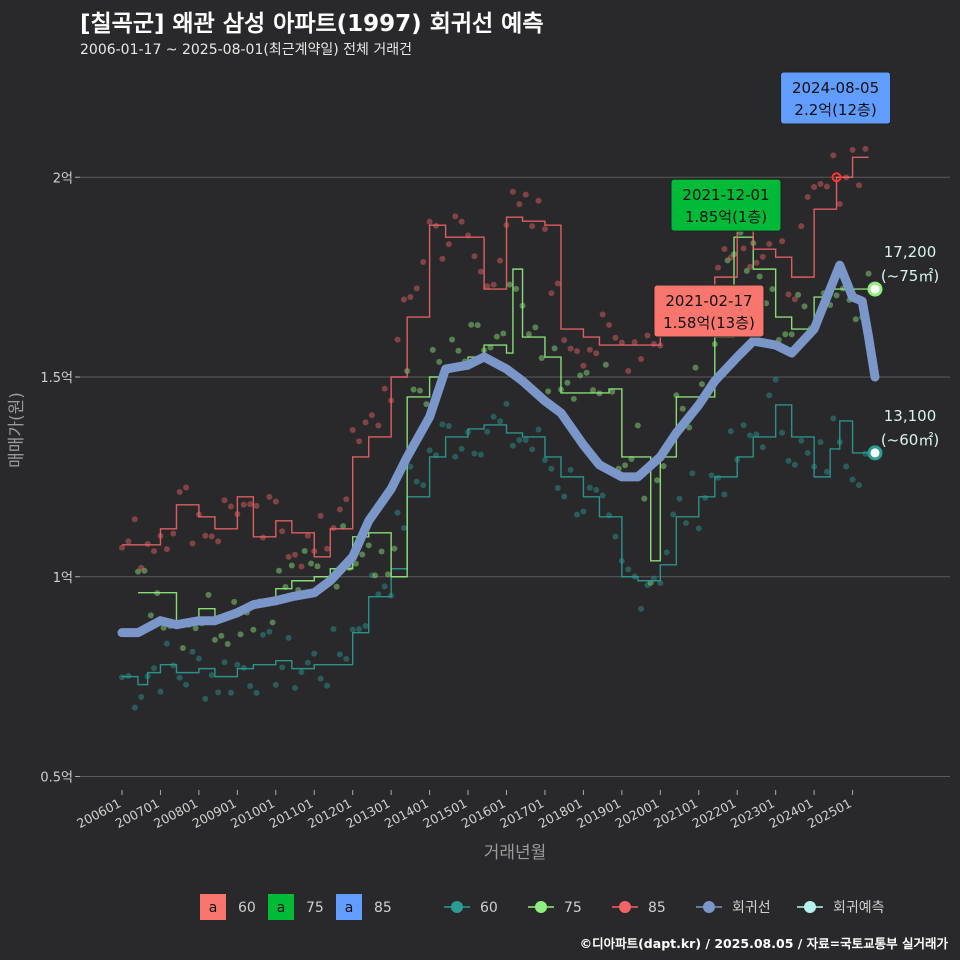 This screenshot has height=960, width=960. Describe the element at coordinates (315, 908) in the screenshot. I see `legend-label: 75` at that location.